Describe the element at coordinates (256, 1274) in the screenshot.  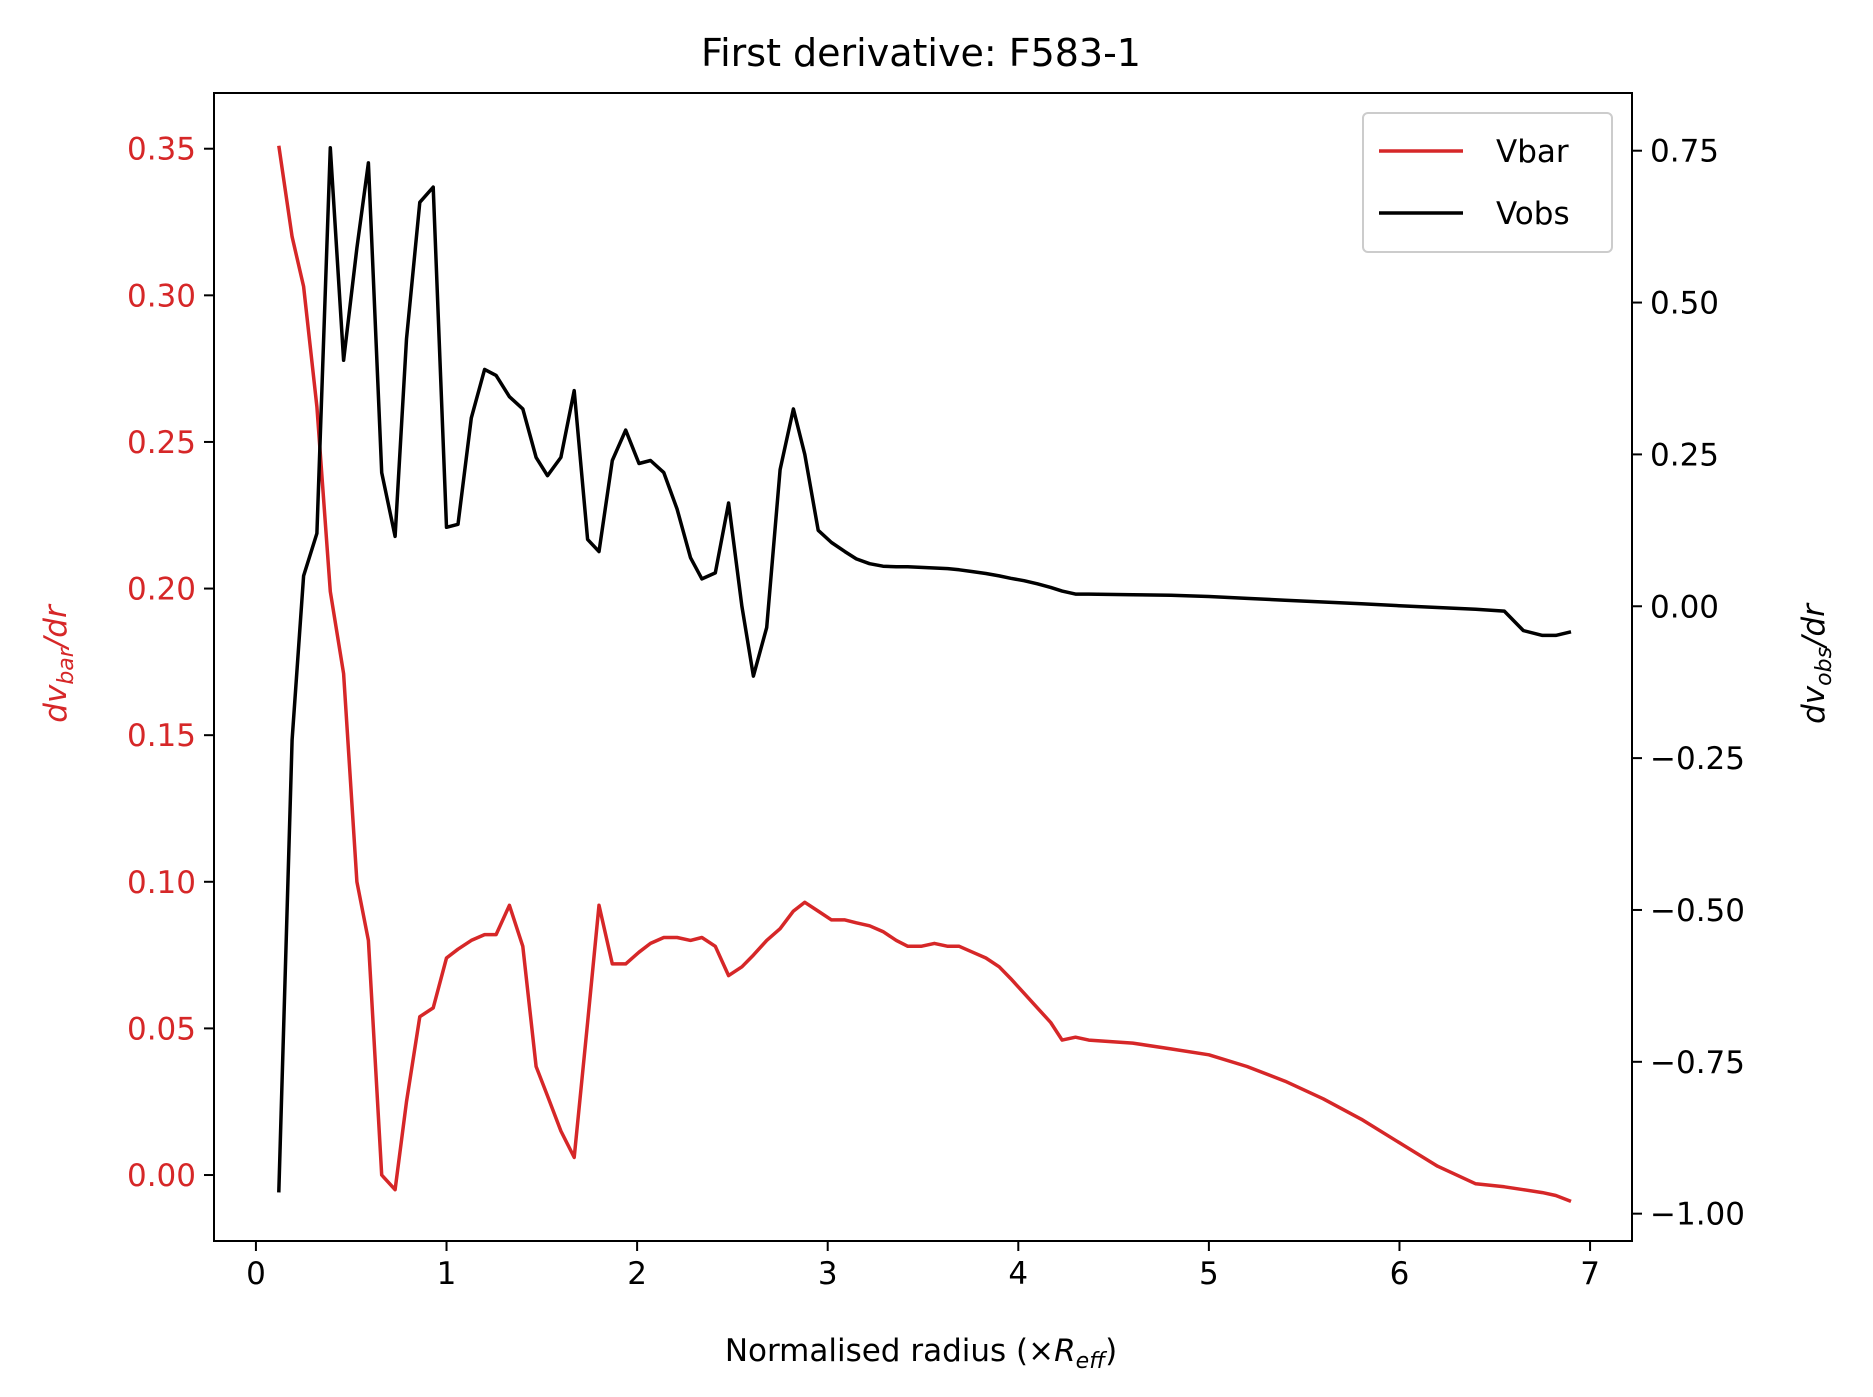
I see `x-tick-label: 0` at that location.